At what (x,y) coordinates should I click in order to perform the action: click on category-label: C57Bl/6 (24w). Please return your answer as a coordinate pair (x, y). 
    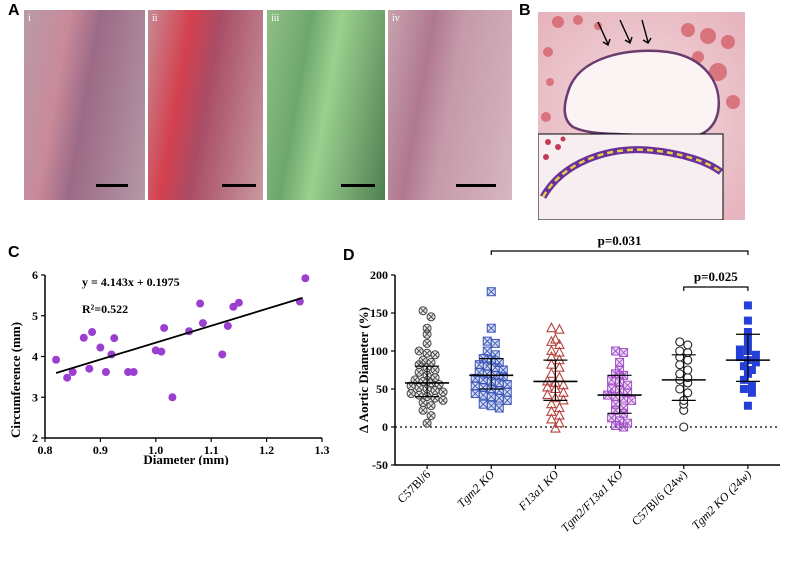
    Looking at the image, I should click on (659, 497).